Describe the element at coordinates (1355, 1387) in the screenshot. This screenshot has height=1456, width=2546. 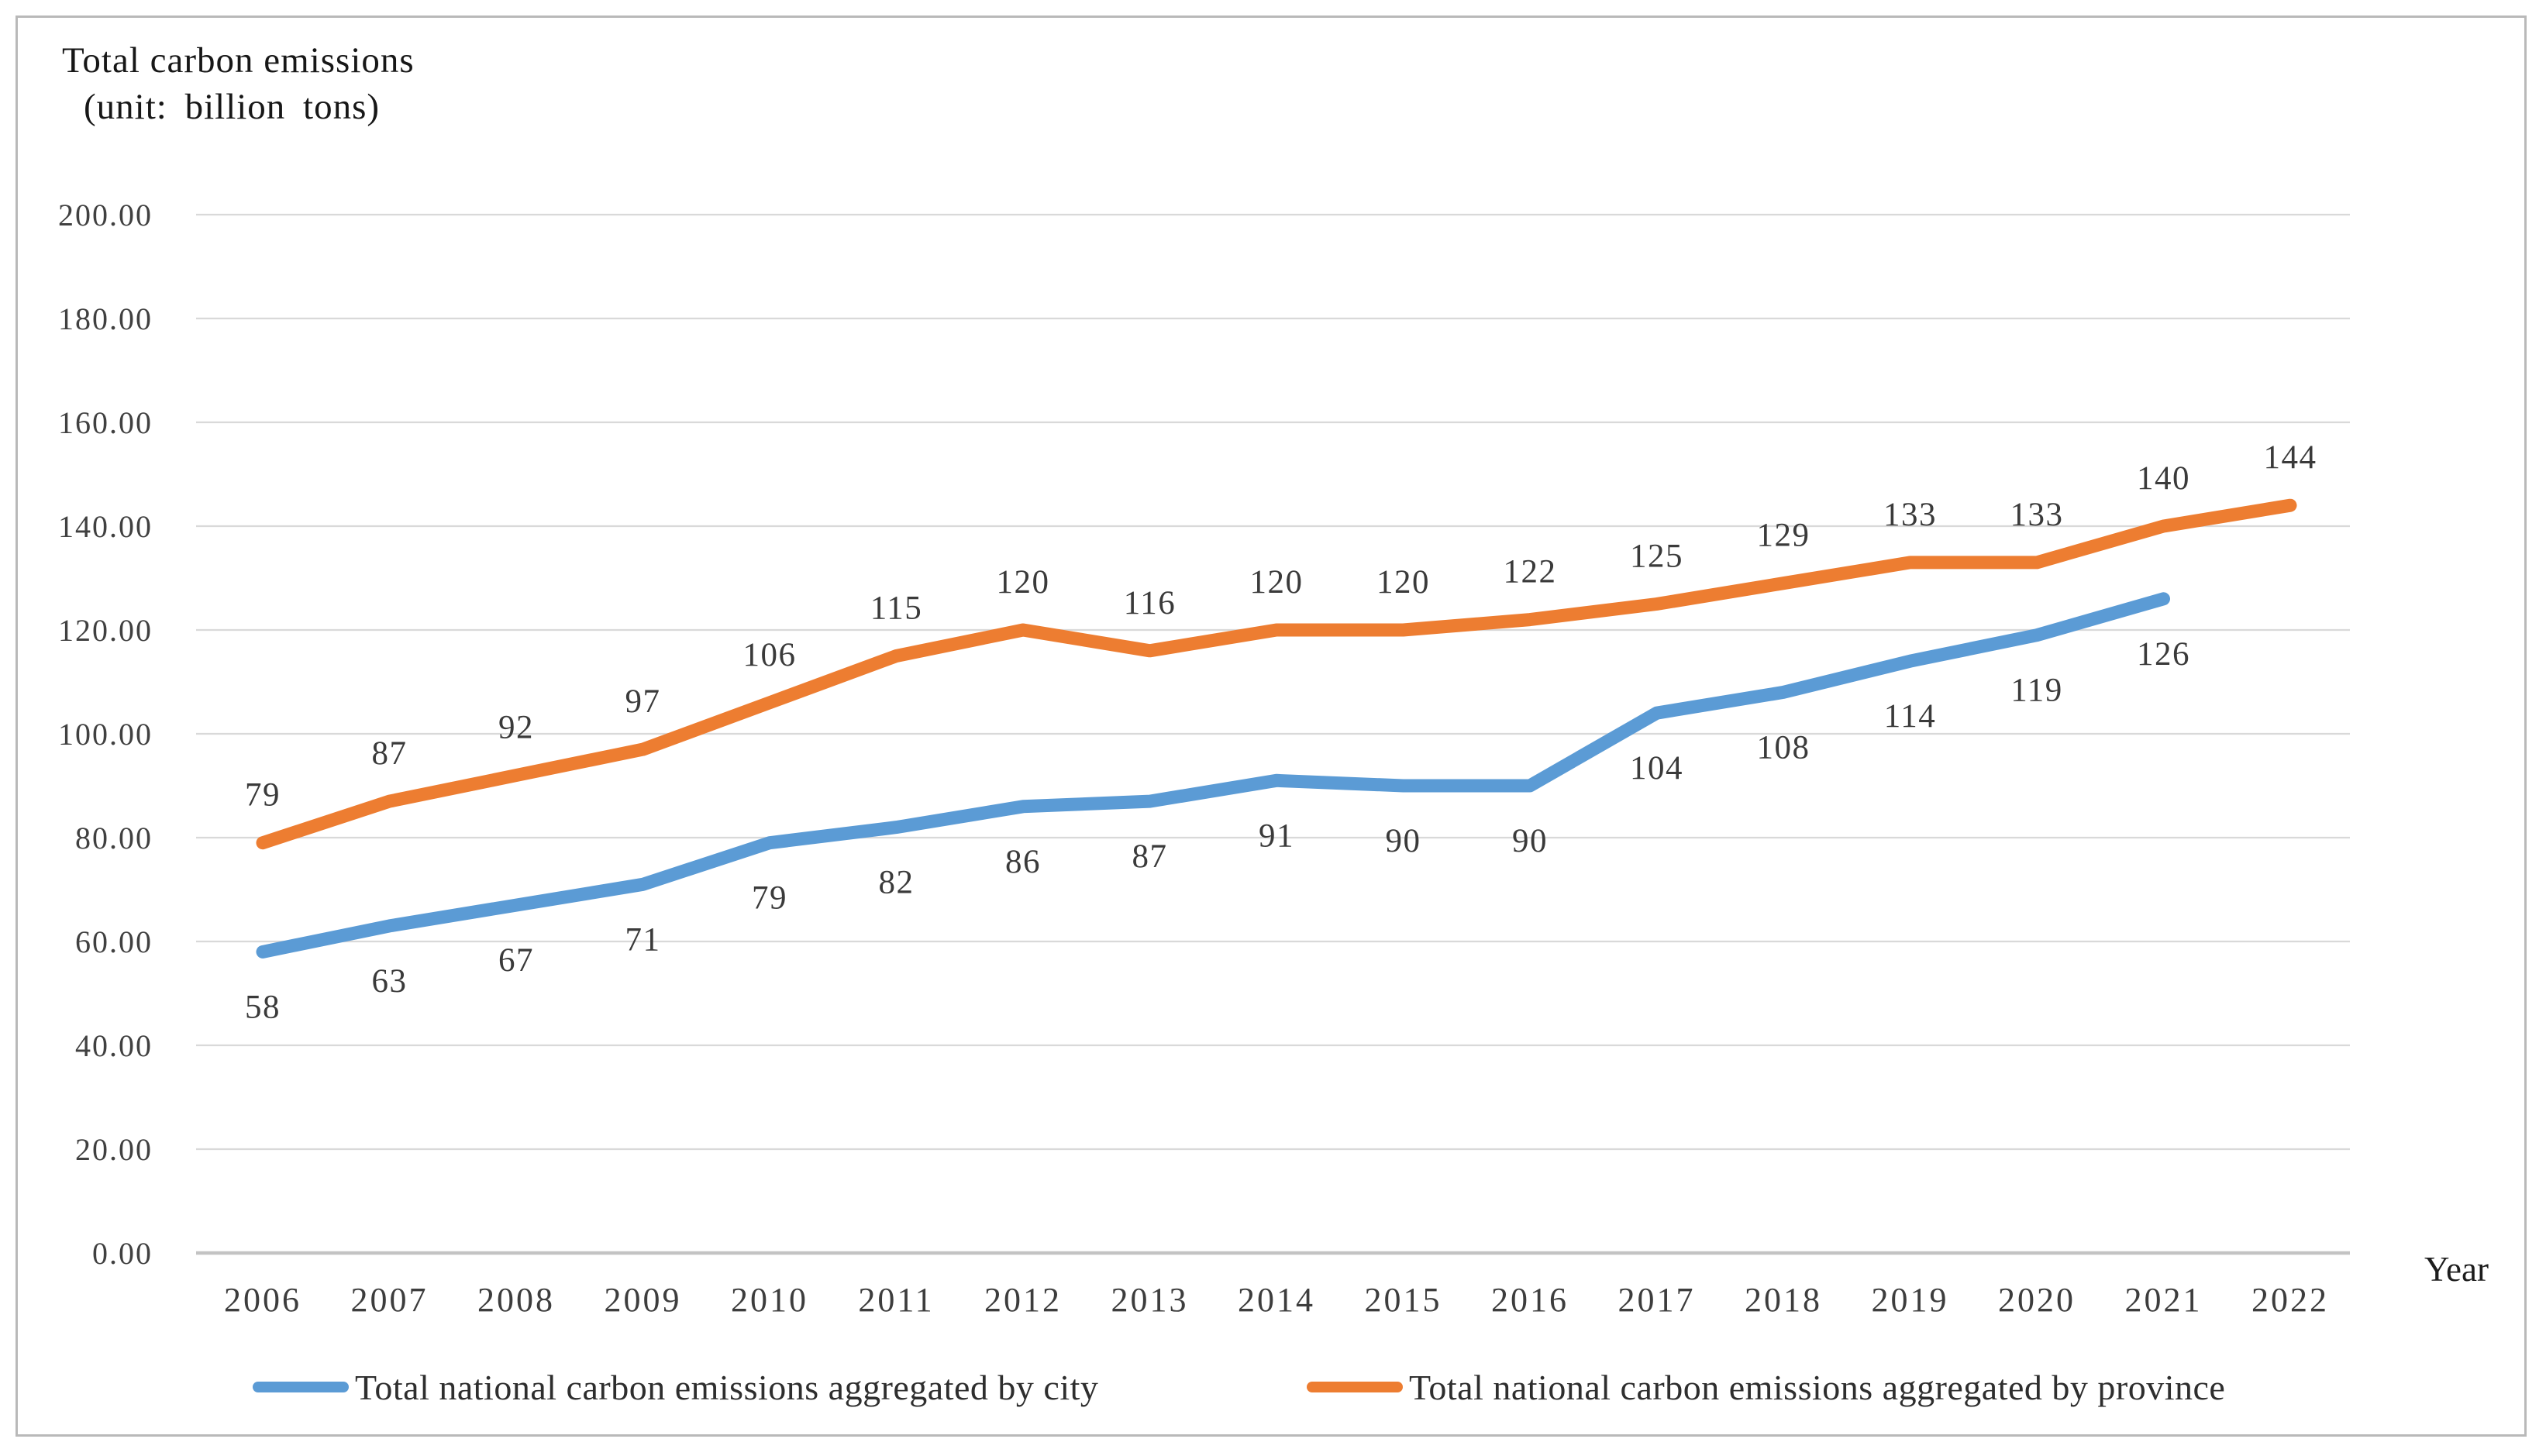
I see `province-series-swatch-icon` at that location.